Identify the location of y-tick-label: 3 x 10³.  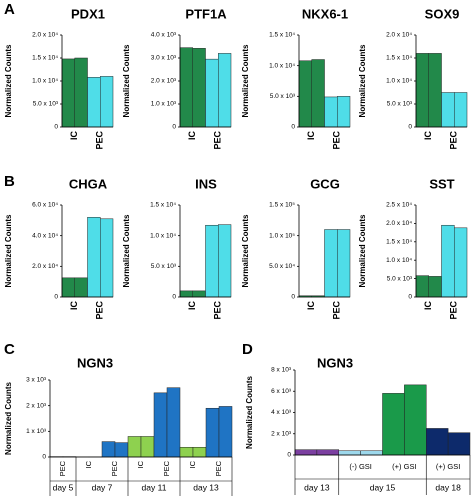
(36, 380).